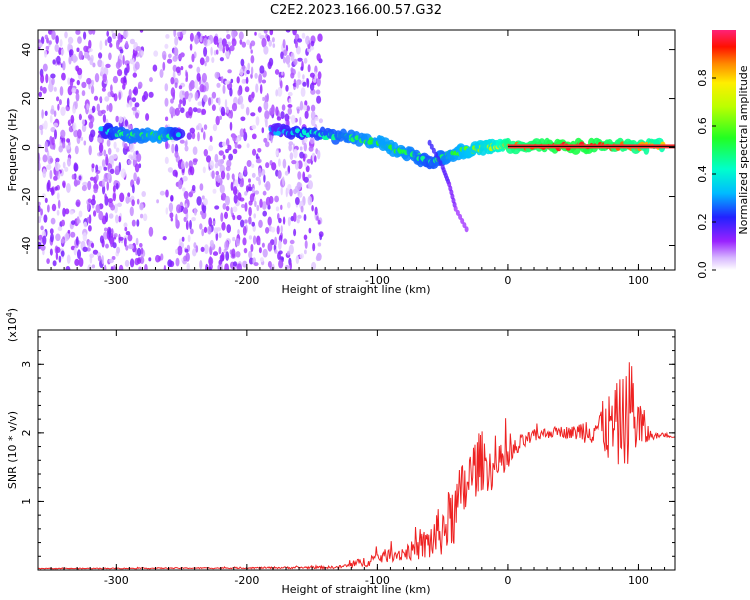  I want to click on spectrogram-y-axis-label: Frequency (Hz), so click(12, 150).